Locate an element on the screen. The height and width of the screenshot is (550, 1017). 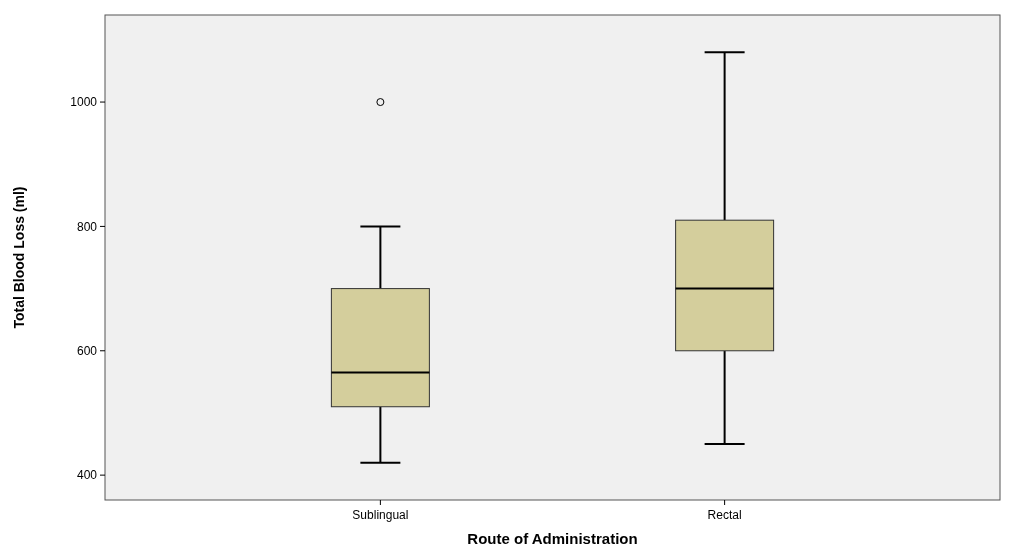
x-axis-title: Route of Administration is located at coordinates (552, 538).